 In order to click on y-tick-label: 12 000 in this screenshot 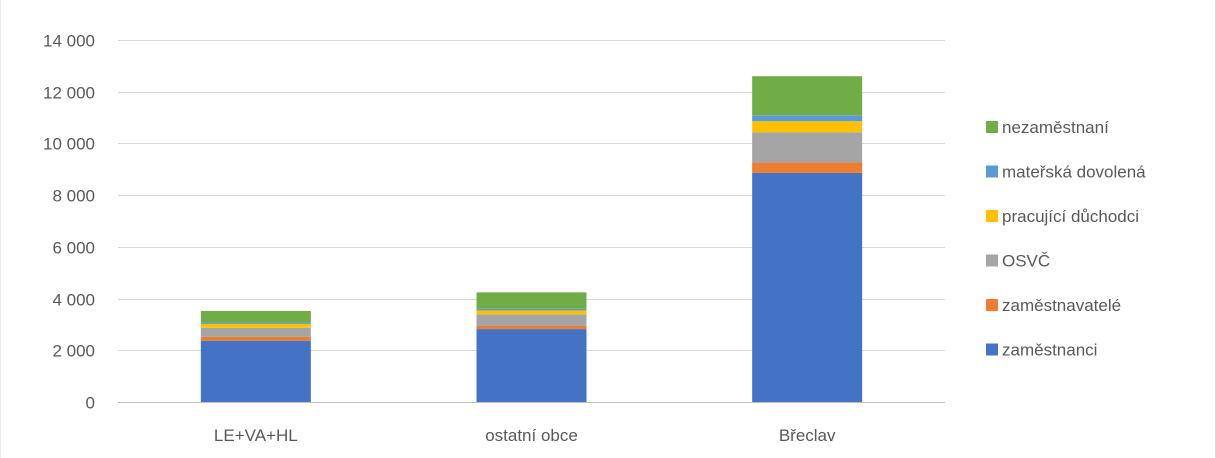, I will do `click(69, 93)`.